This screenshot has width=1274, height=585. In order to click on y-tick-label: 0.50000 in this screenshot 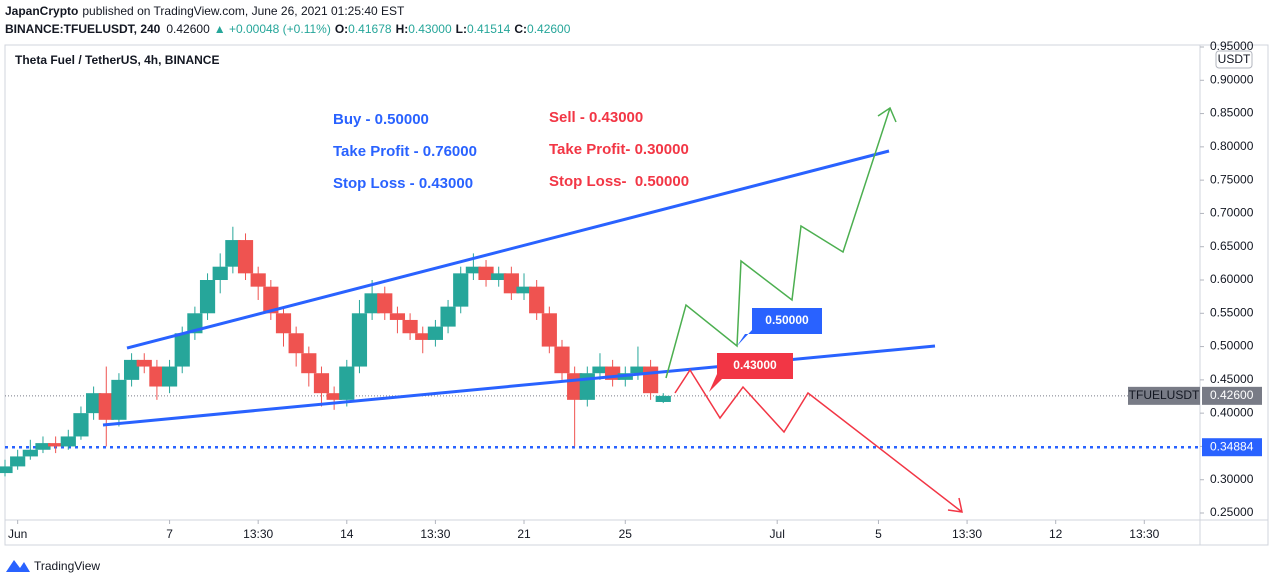, I will do `click(1232, 346)`.